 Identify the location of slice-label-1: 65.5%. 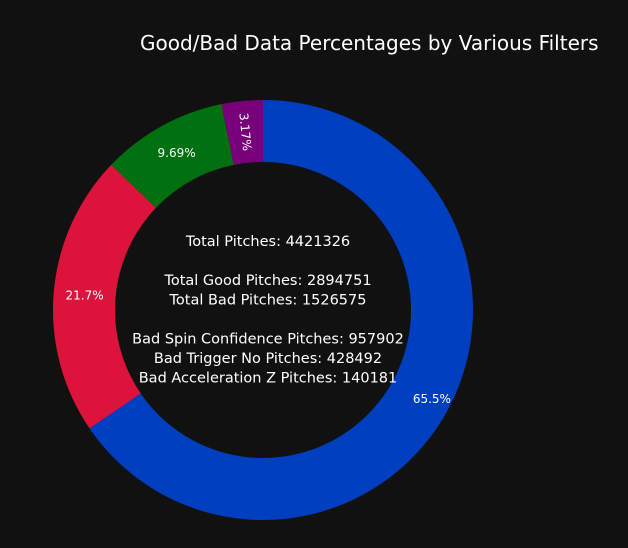
(432, 399).